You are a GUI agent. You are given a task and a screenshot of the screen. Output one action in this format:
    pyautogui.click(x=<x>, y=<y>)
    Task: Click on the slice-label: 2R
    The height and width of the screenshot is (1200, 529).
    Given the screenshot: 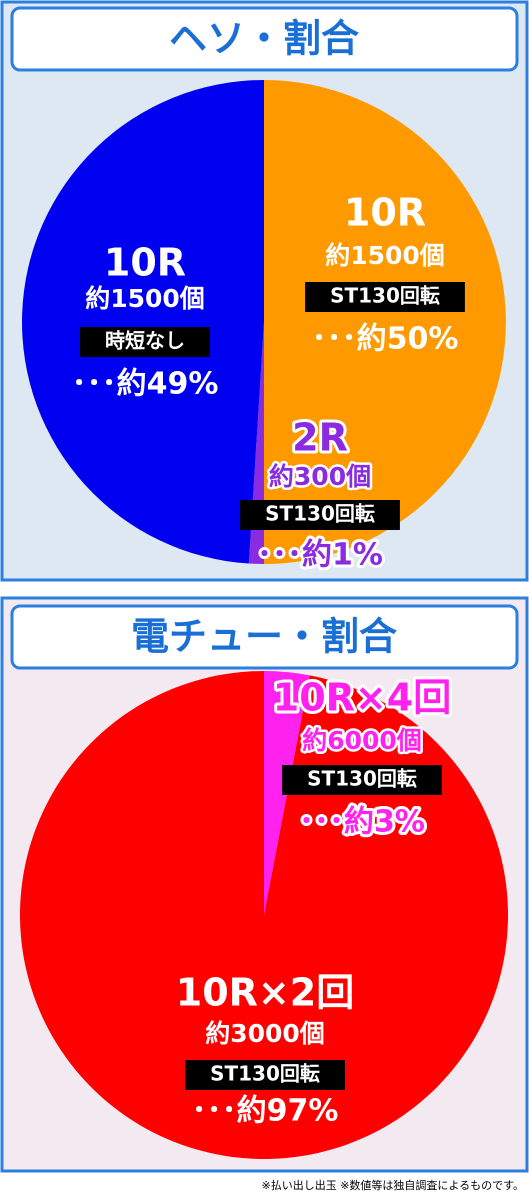 What is the action you would take?
    pyautogui.click(x=320, y=438)
    